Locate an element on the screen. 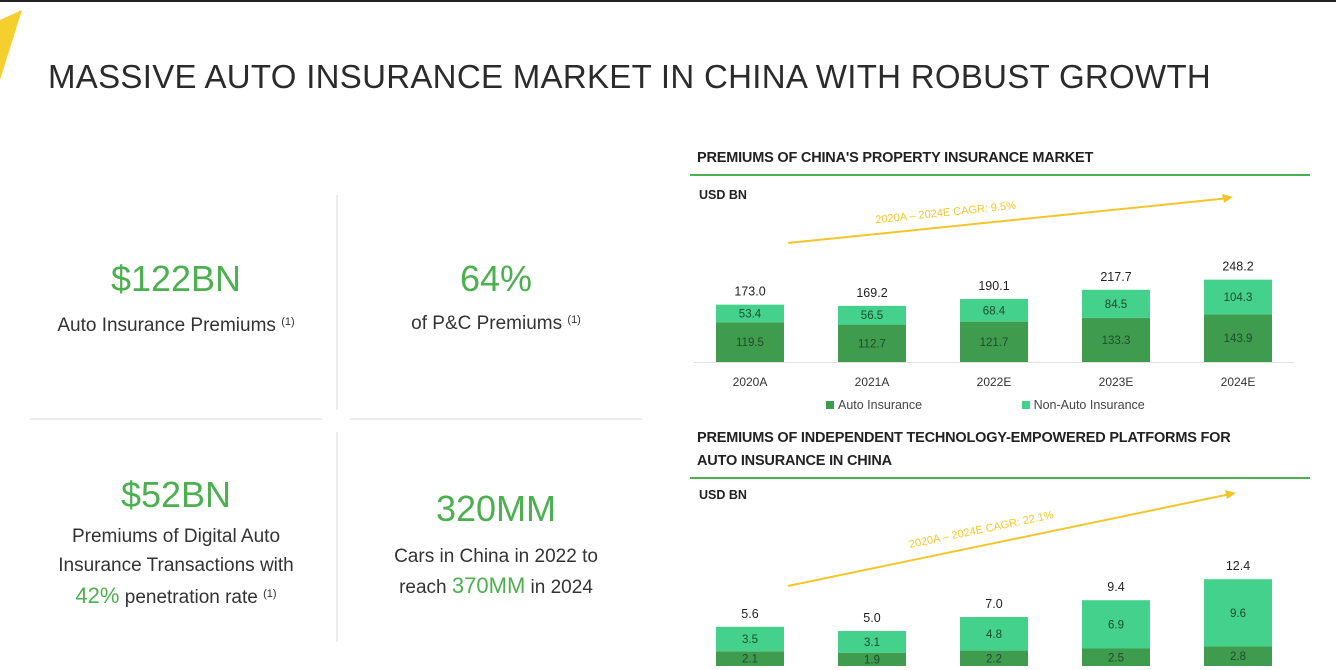  chart-2-rule is located at coordinates (1000, 478).